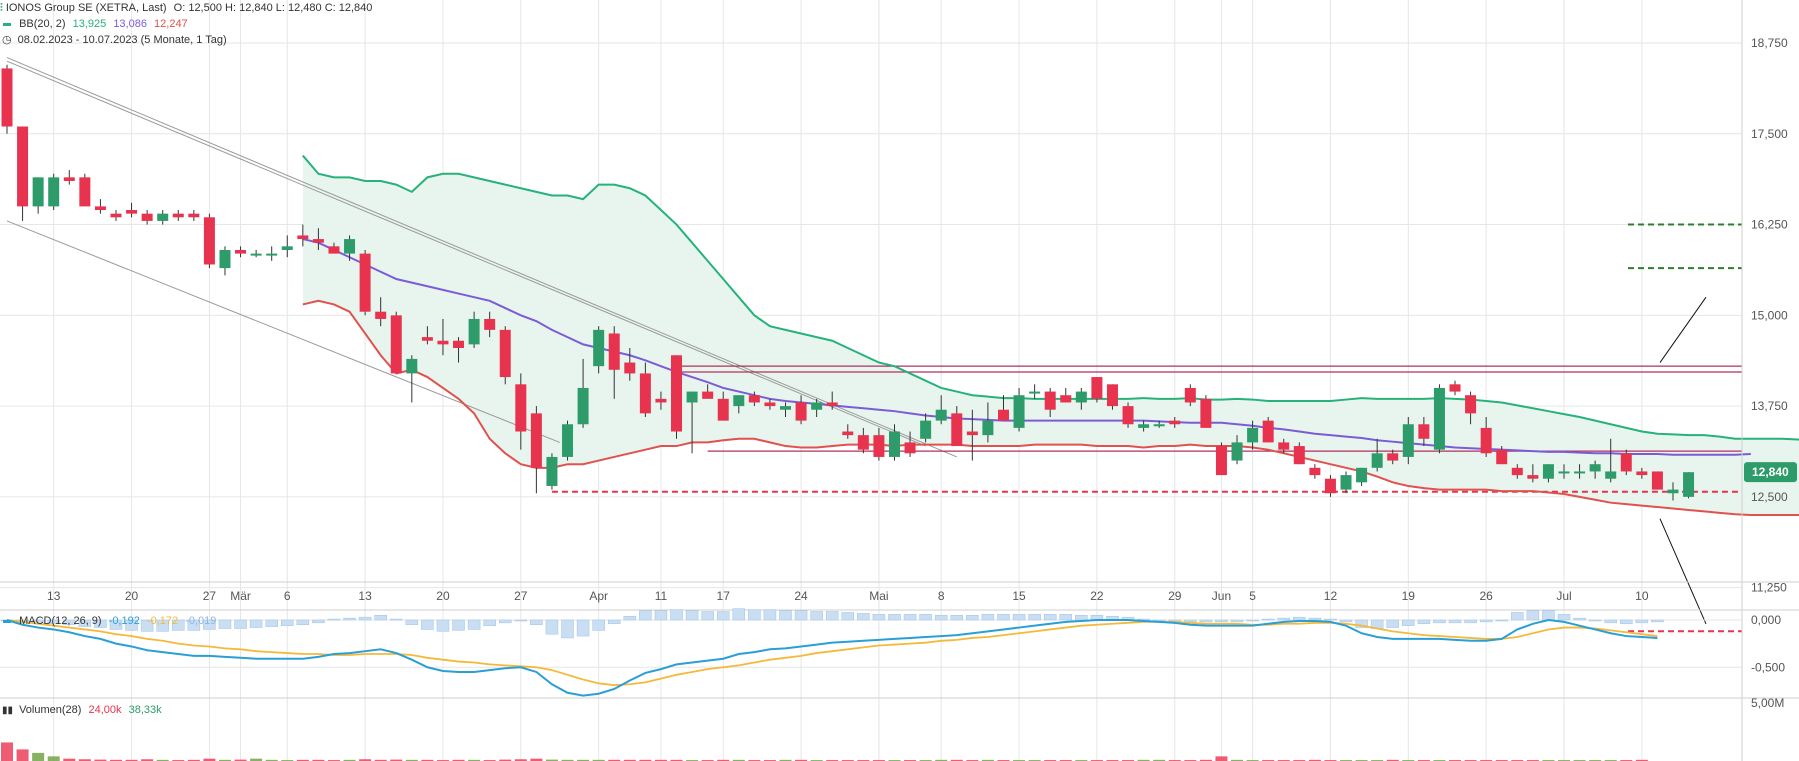 The image size is (1799, 761). What do you see at coordinates (1409, 596) in the screenshot?
I see `date-tick-label: 19` at bounding box center [1409, 596].